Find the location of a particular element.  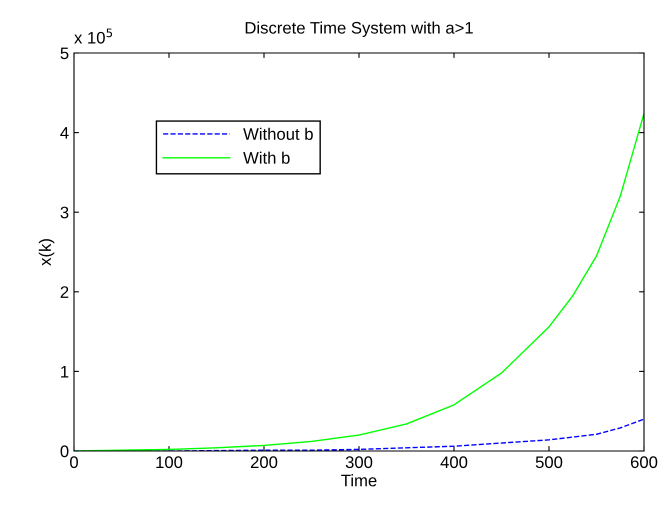

chart-title: Discrete Time System with a>1 is located at coordinates (359, 29).